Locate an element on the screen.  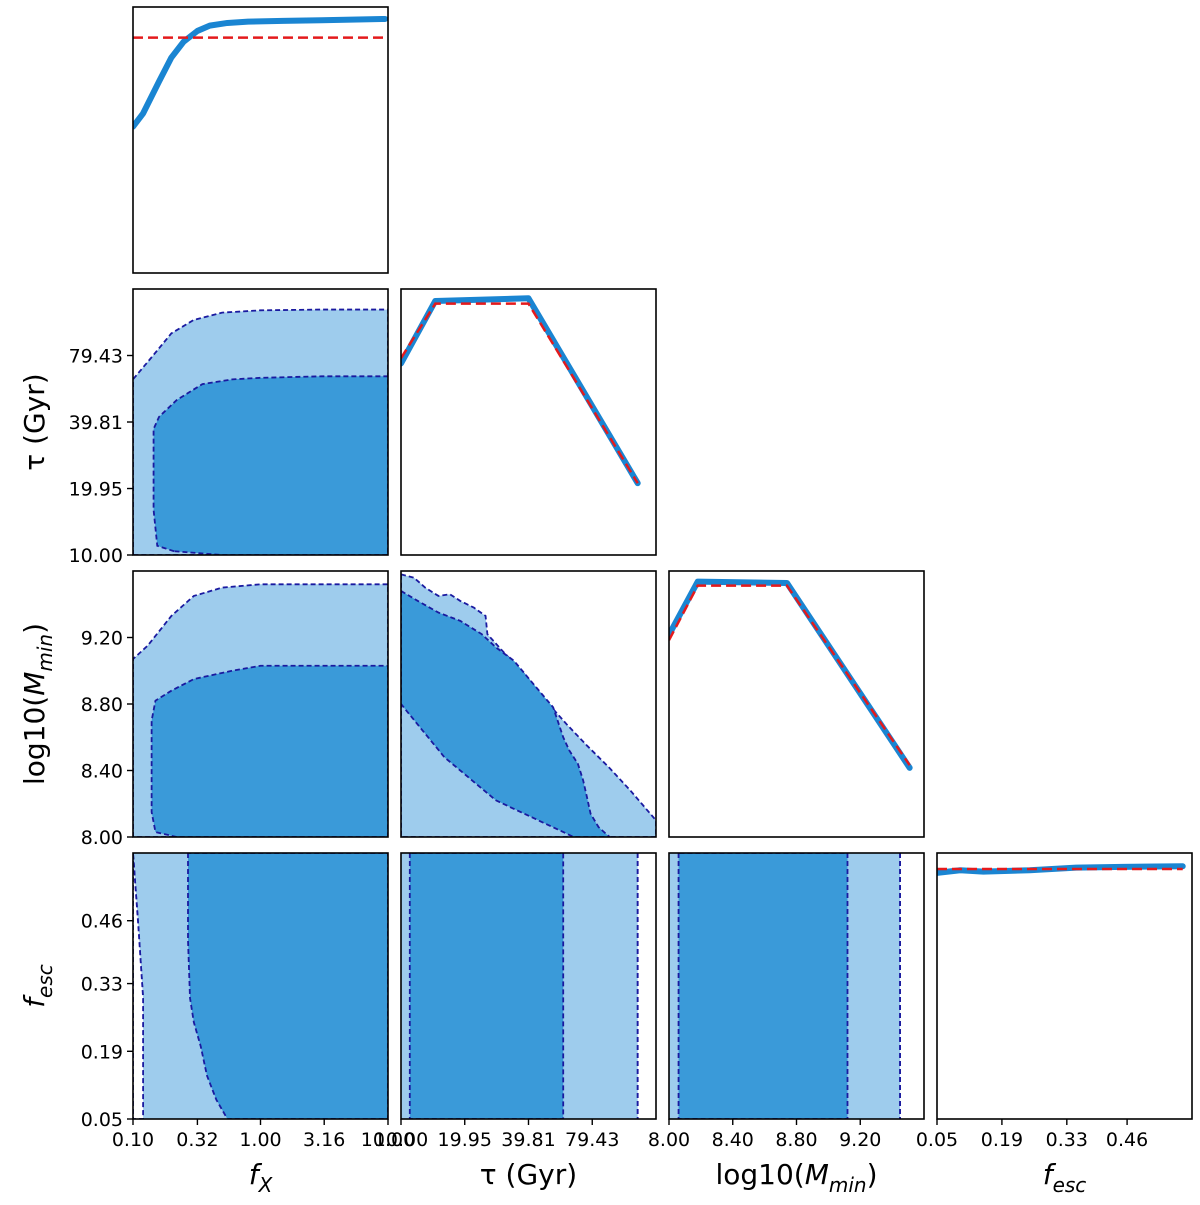
label-subscript: X is located at coordinates (266, 1185).